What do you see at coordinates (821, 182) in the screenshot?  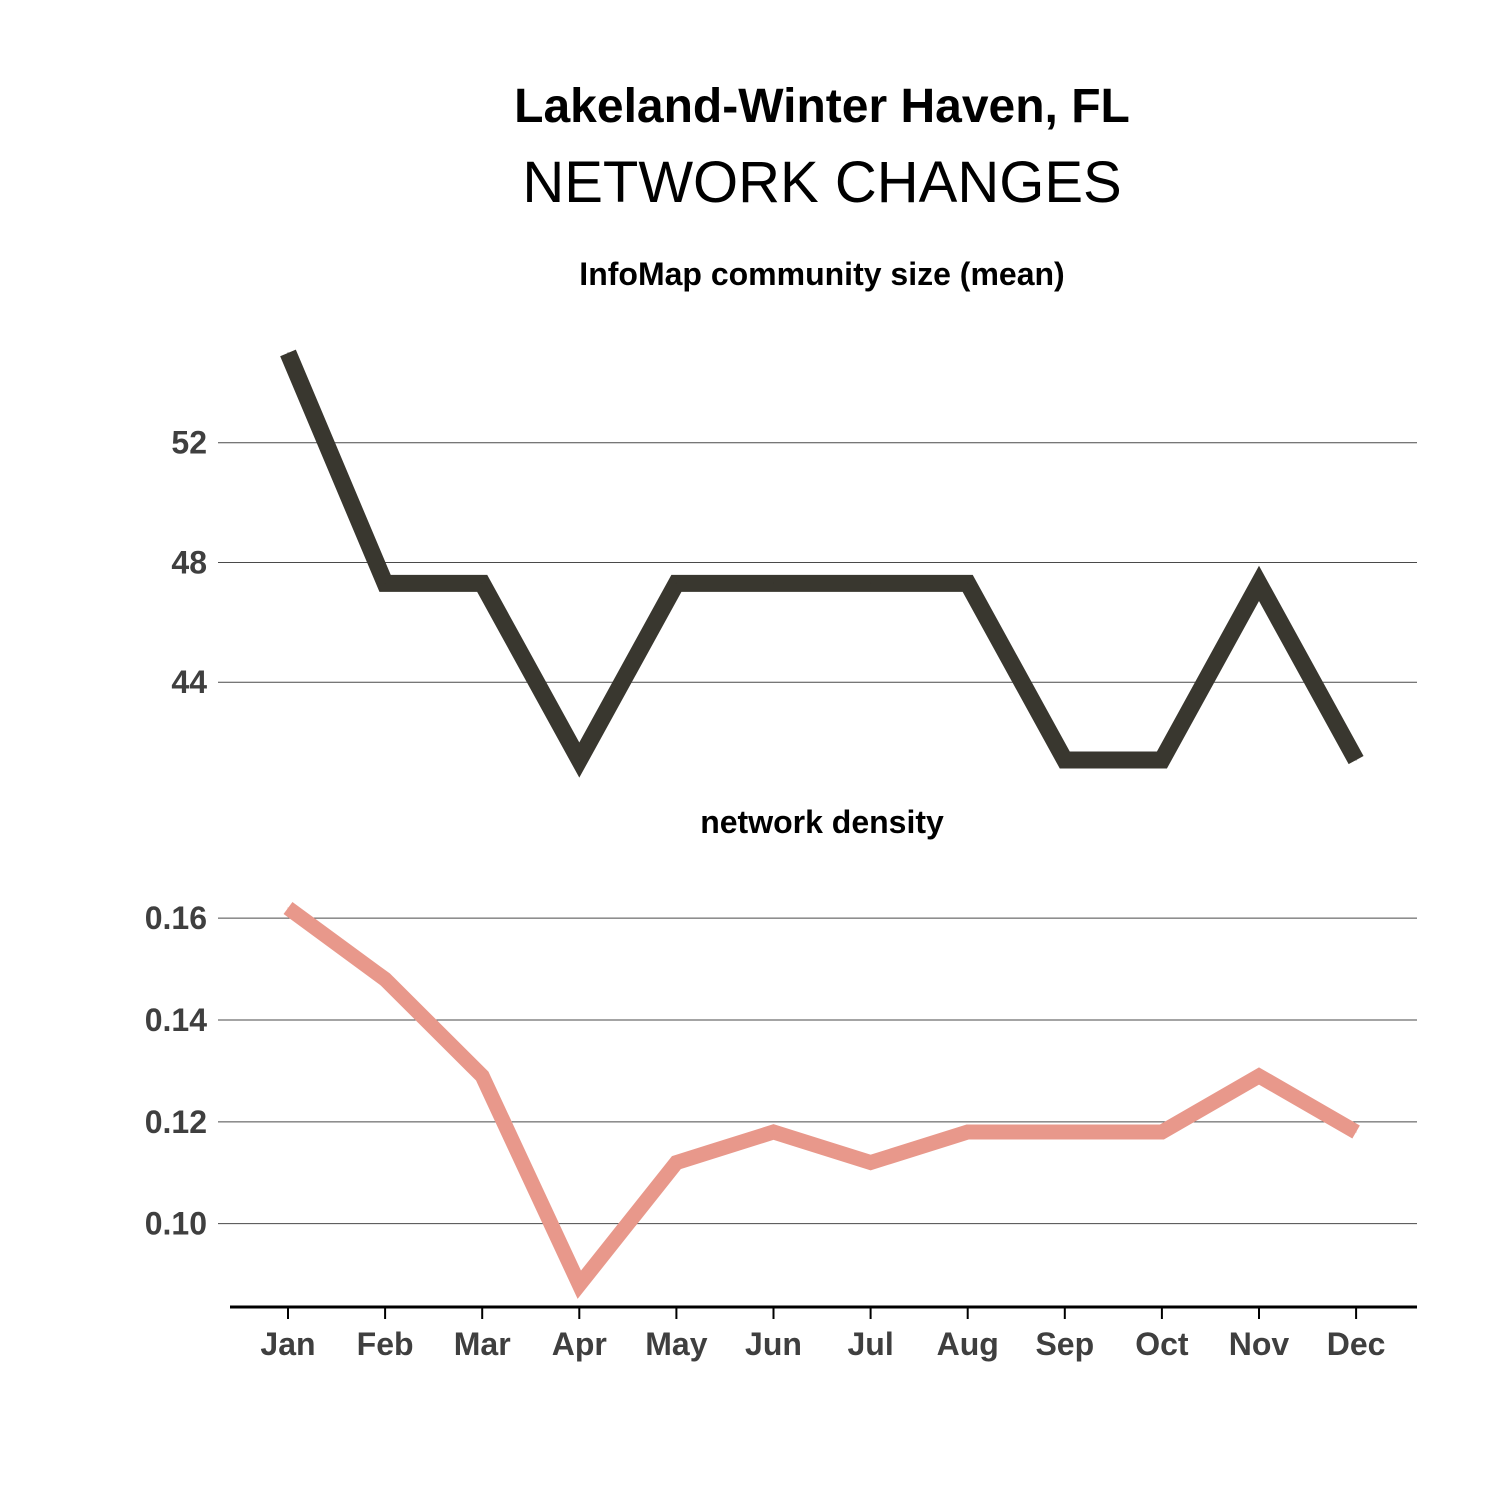 I see `chart-subtitle: NETWORK CHANGES` at bounding box center [821, 182].